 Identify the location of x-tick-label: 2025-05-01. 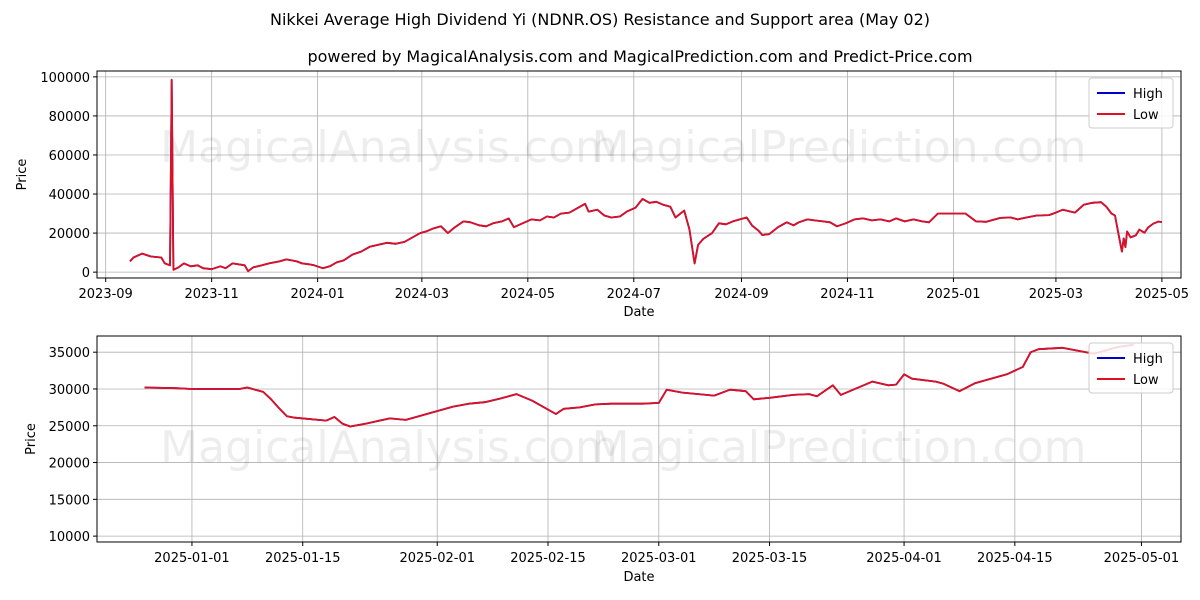
(1142, 558).